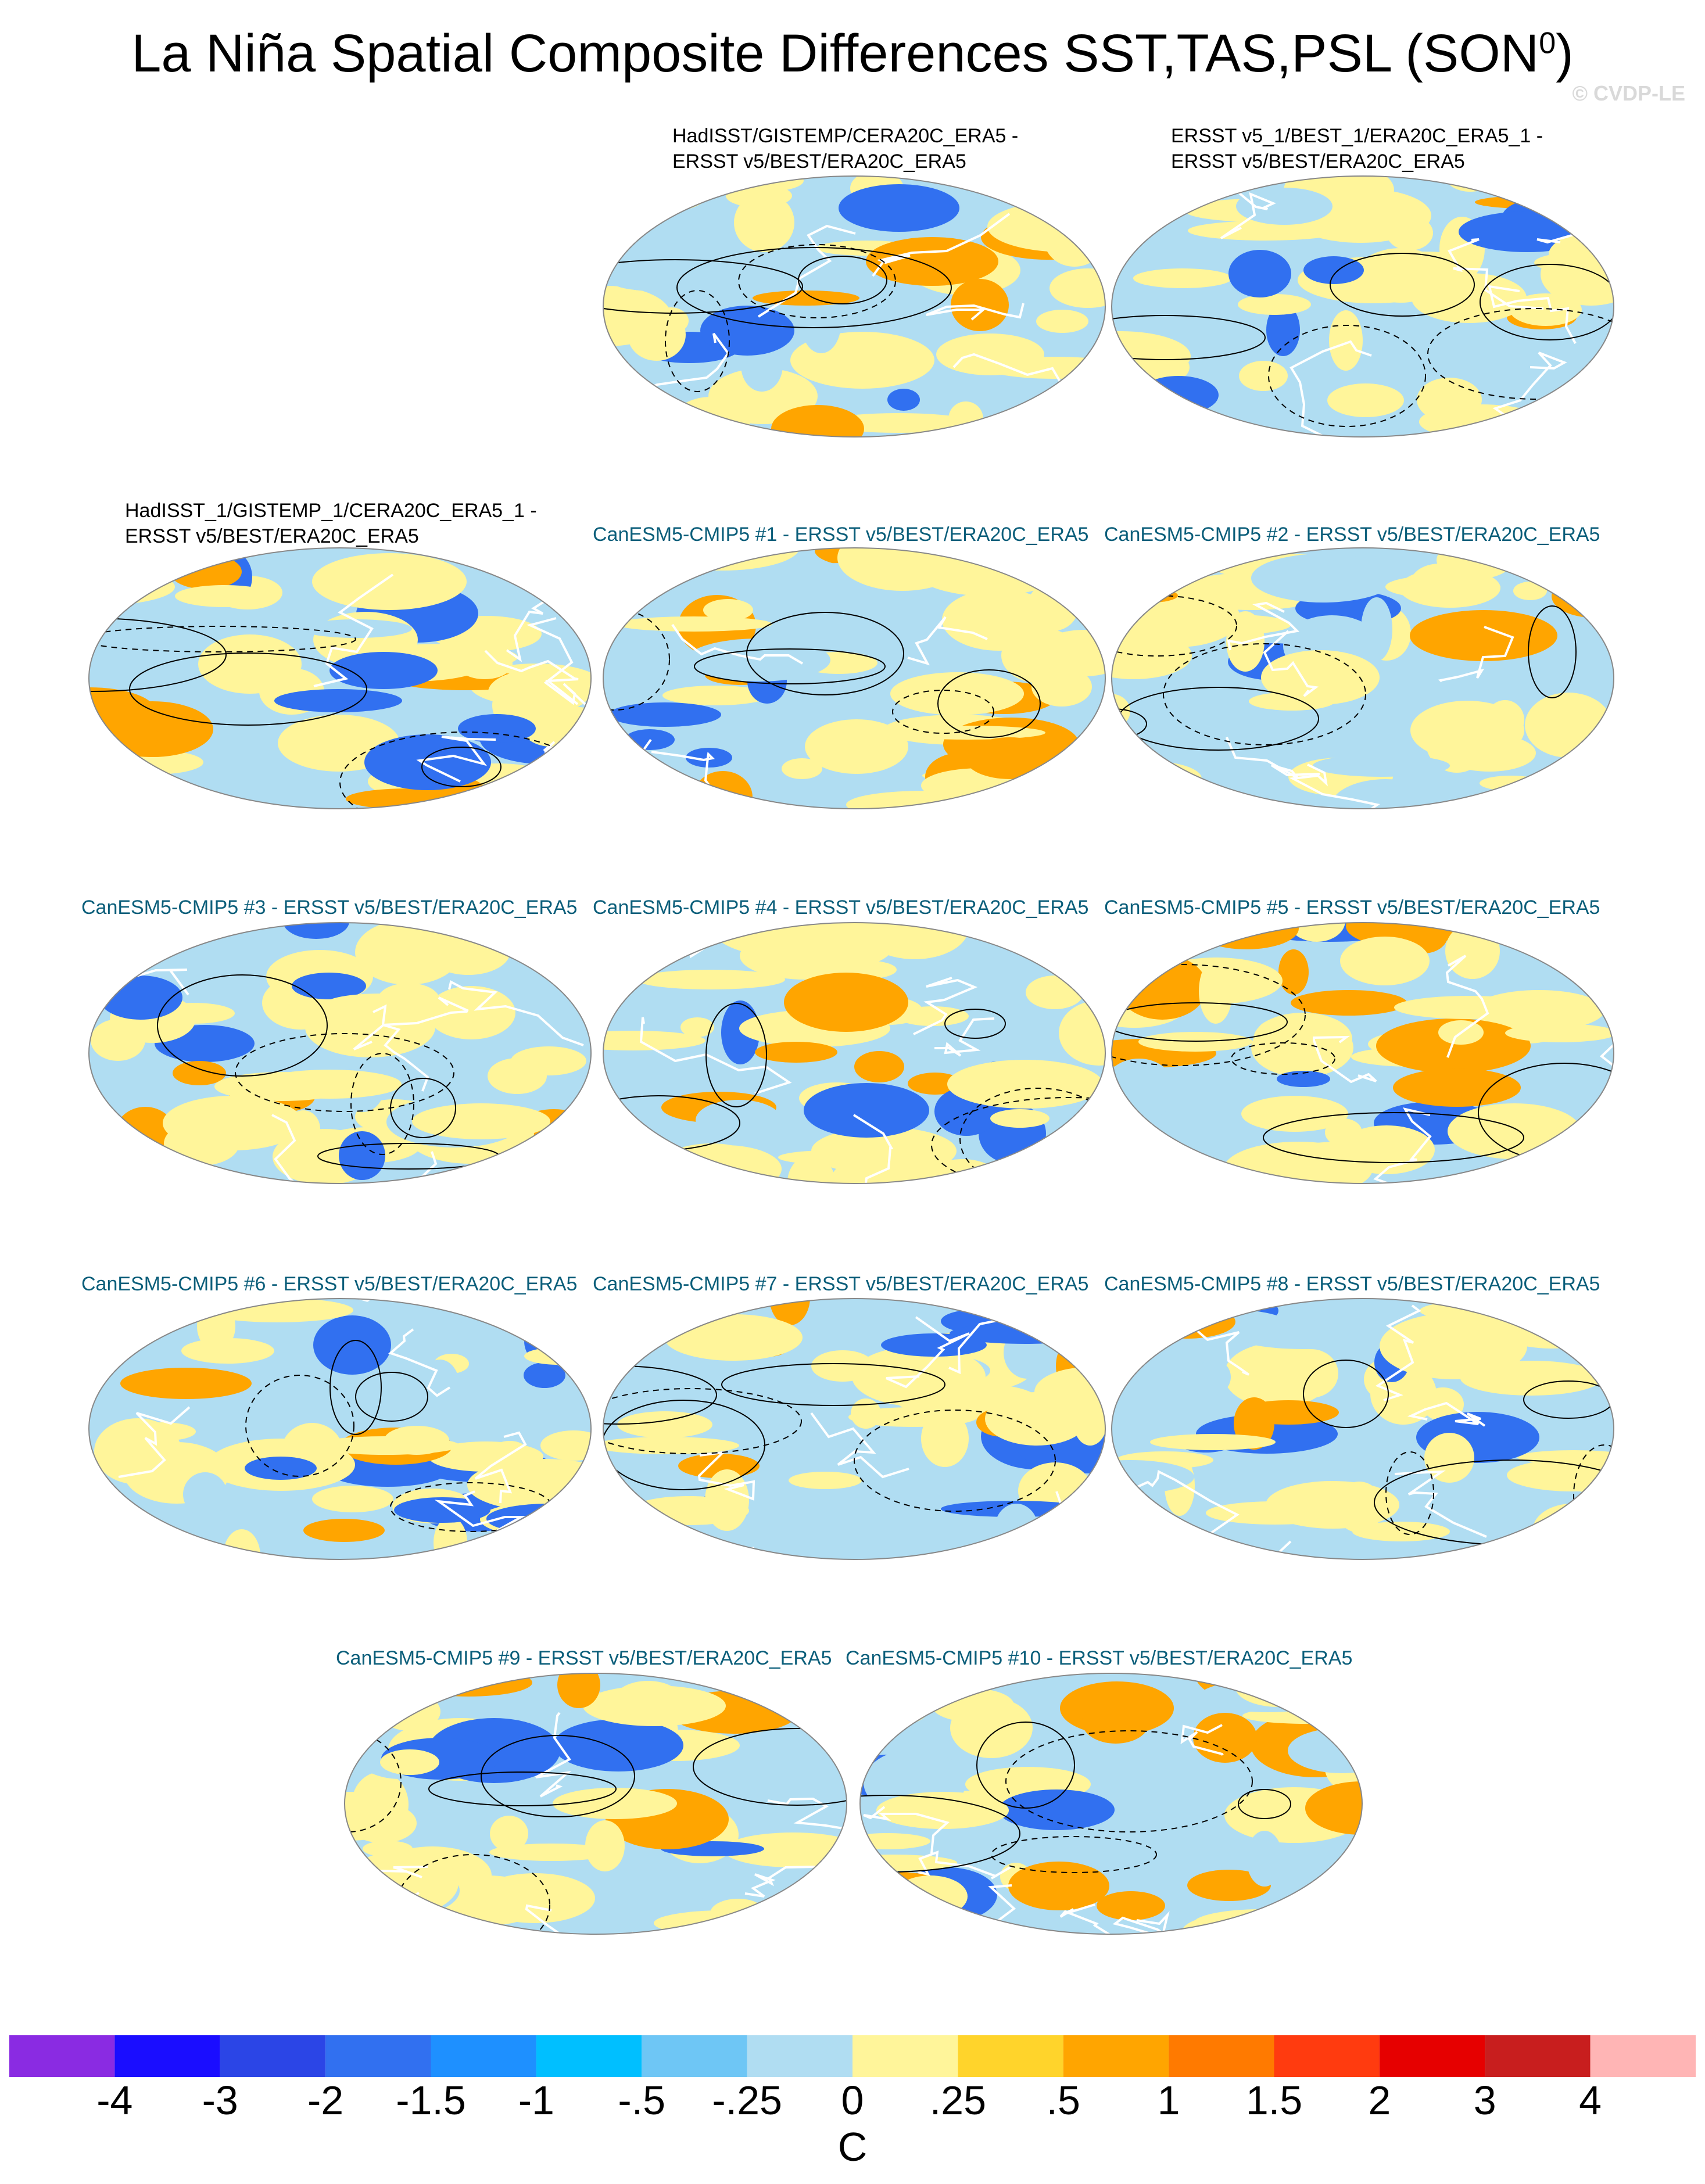 The width and height of the screenshot is (1705, 2184). I want to click on colorbar-tick-label: -1.5, so click(431, 2101).